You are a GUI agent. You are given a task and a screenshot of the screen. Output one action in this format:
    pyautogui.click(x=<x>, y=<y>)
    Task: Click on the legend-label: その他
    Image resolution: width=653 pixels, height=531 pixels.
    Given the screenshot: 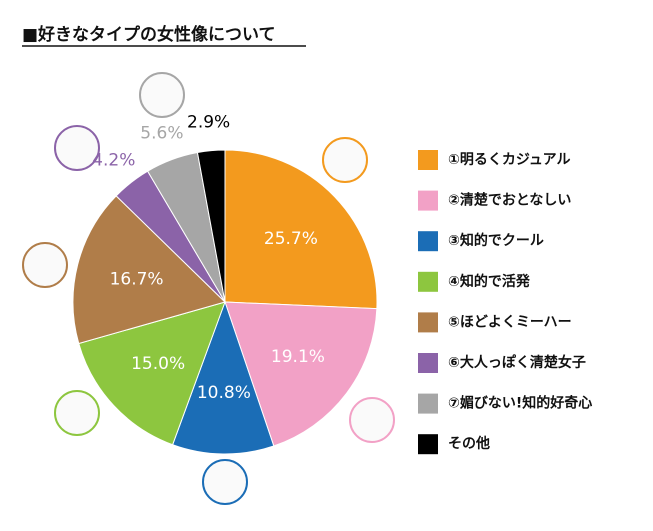 What is the action you would take?
    pyautogui.click(x=469, y=443)
    